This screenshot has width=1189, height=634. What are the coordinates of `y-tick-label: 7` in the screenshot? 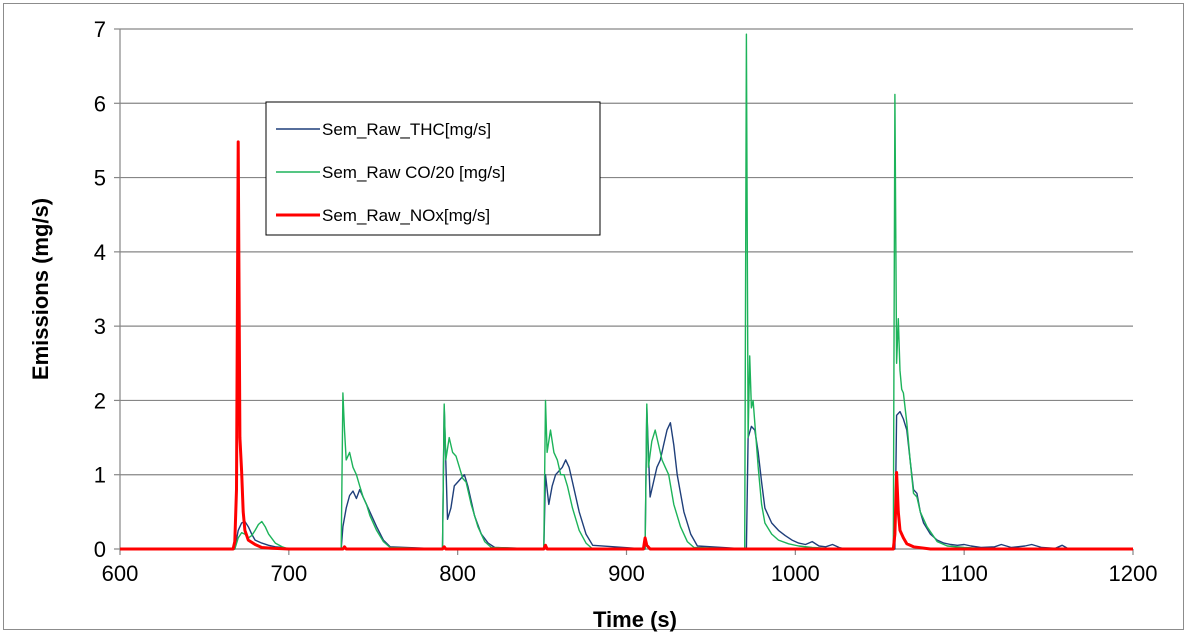 It's located at (100, 29).